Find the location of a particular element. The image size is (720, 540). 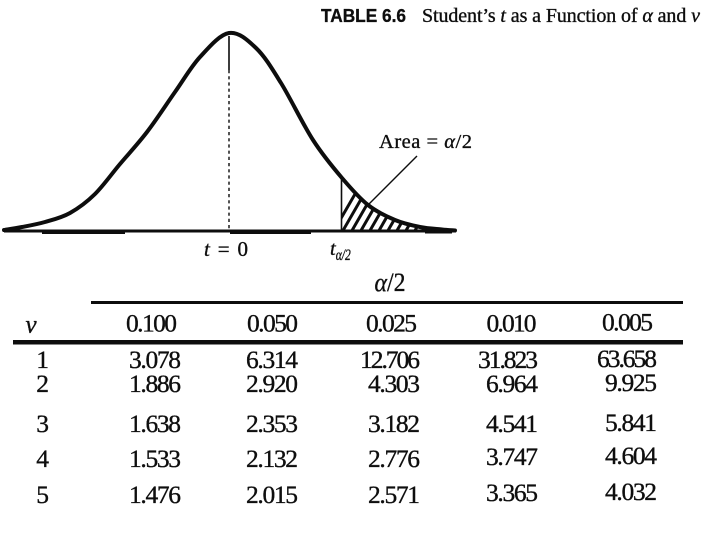

svg-text: 1.886 is located at coordinates (155, 383).